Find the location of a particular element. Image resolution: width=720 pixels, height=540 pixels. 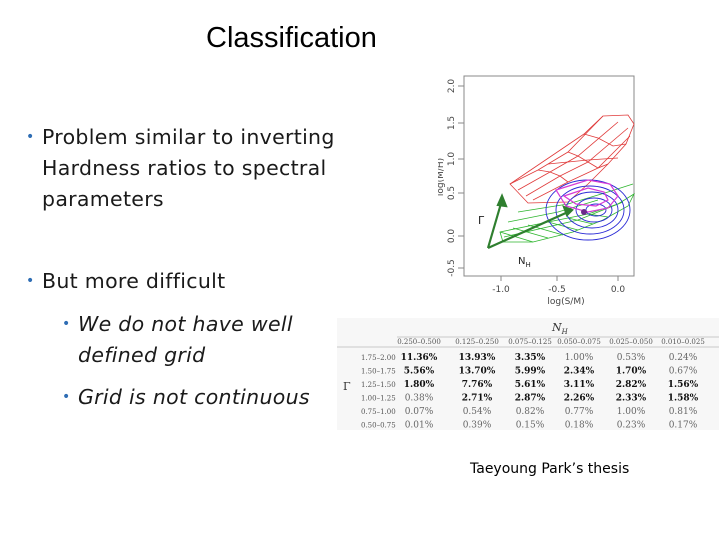

gamma-nh-arrows is located at coordinates (530, 221).